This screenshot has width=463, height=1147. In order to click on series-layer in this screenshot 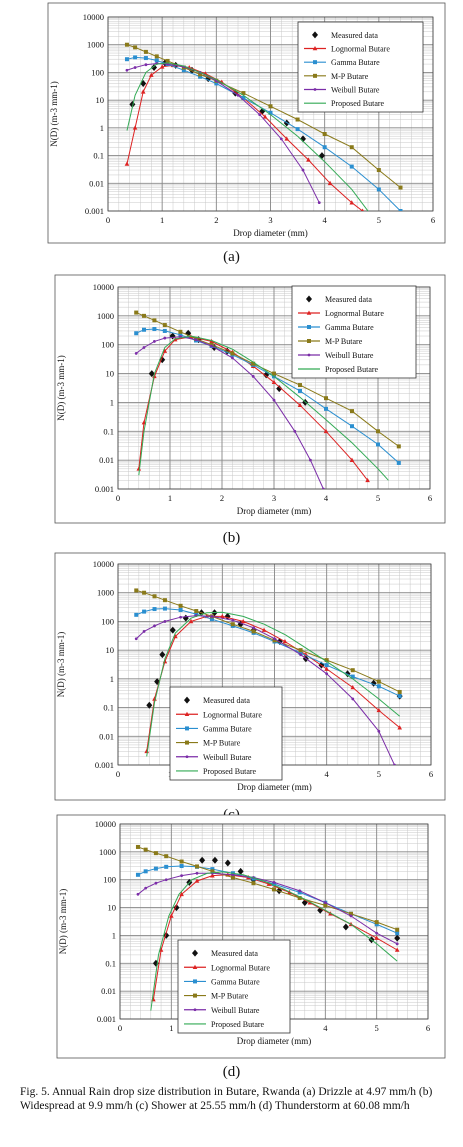, I will do `click(267, 399)`.